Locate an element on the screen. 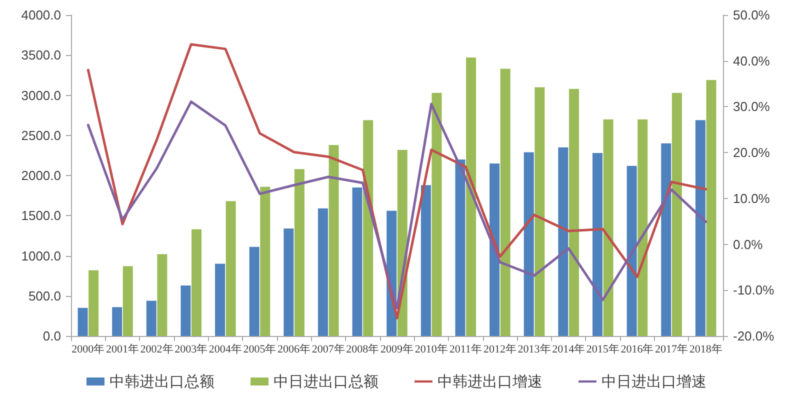 This screenshot has height=400, width=793. x-tick-label: 2014年 is located at coordinates (569, 350).